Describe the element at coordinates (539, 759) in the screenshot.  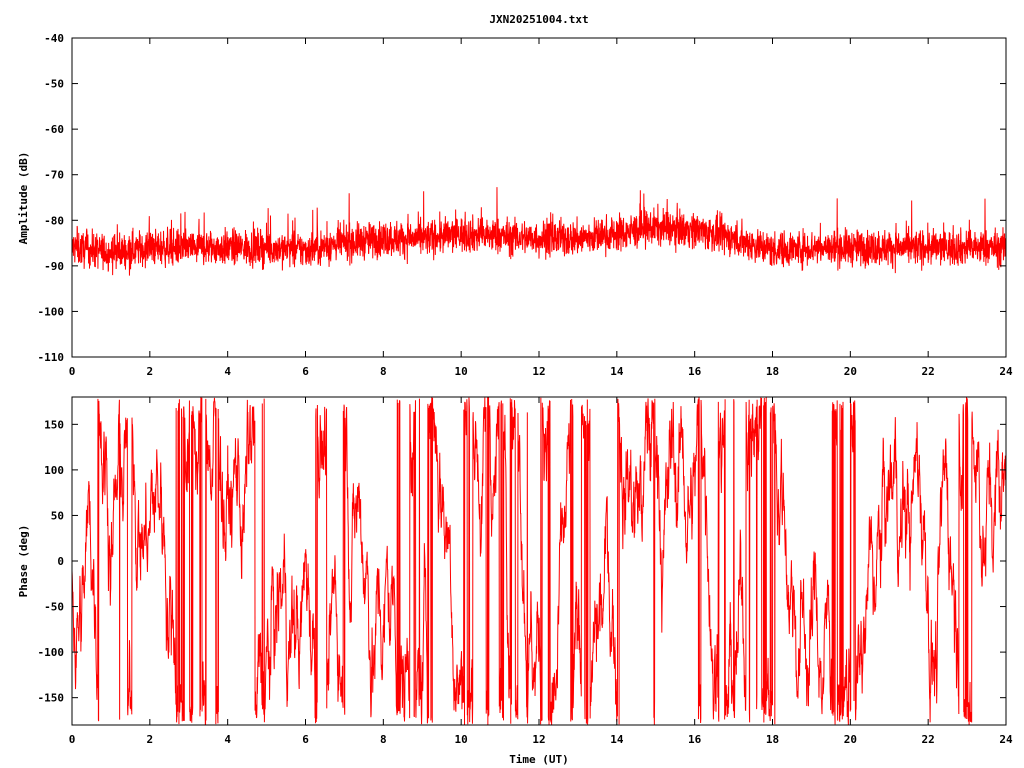
I see `x-axis-label: Time (UT)` at that location.